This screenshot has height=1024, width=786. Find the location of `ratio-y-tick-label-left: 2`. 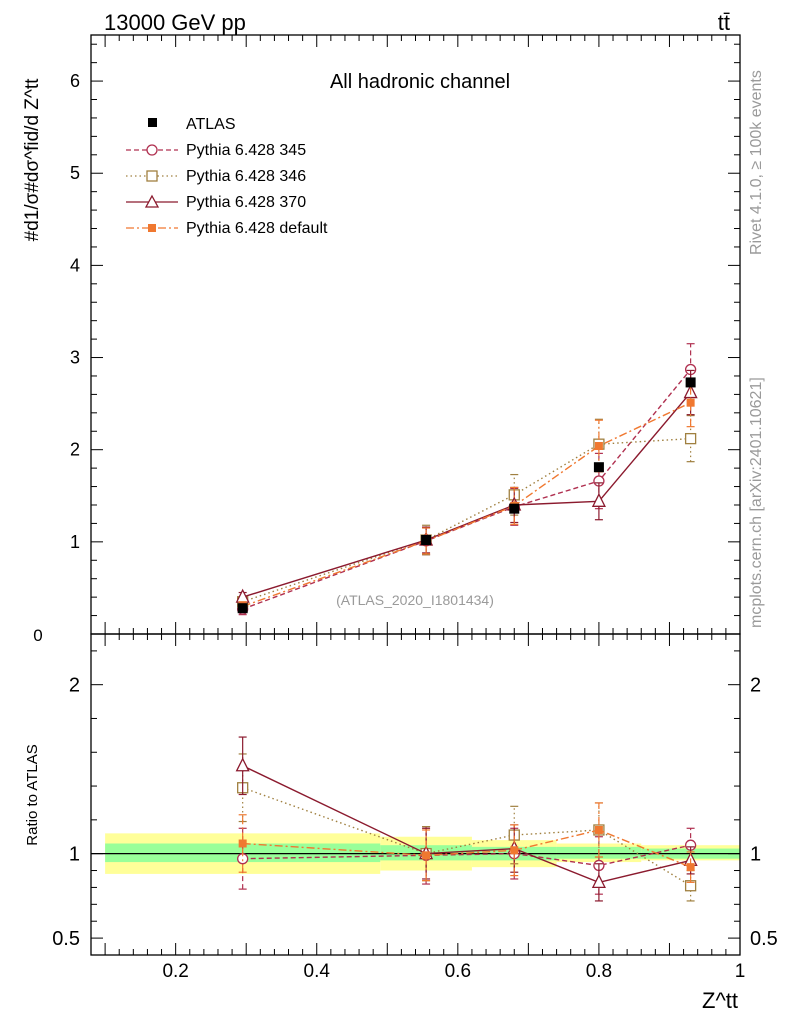

ratio-y-tick-label-left: 2 is located at coordinates (74, 686).